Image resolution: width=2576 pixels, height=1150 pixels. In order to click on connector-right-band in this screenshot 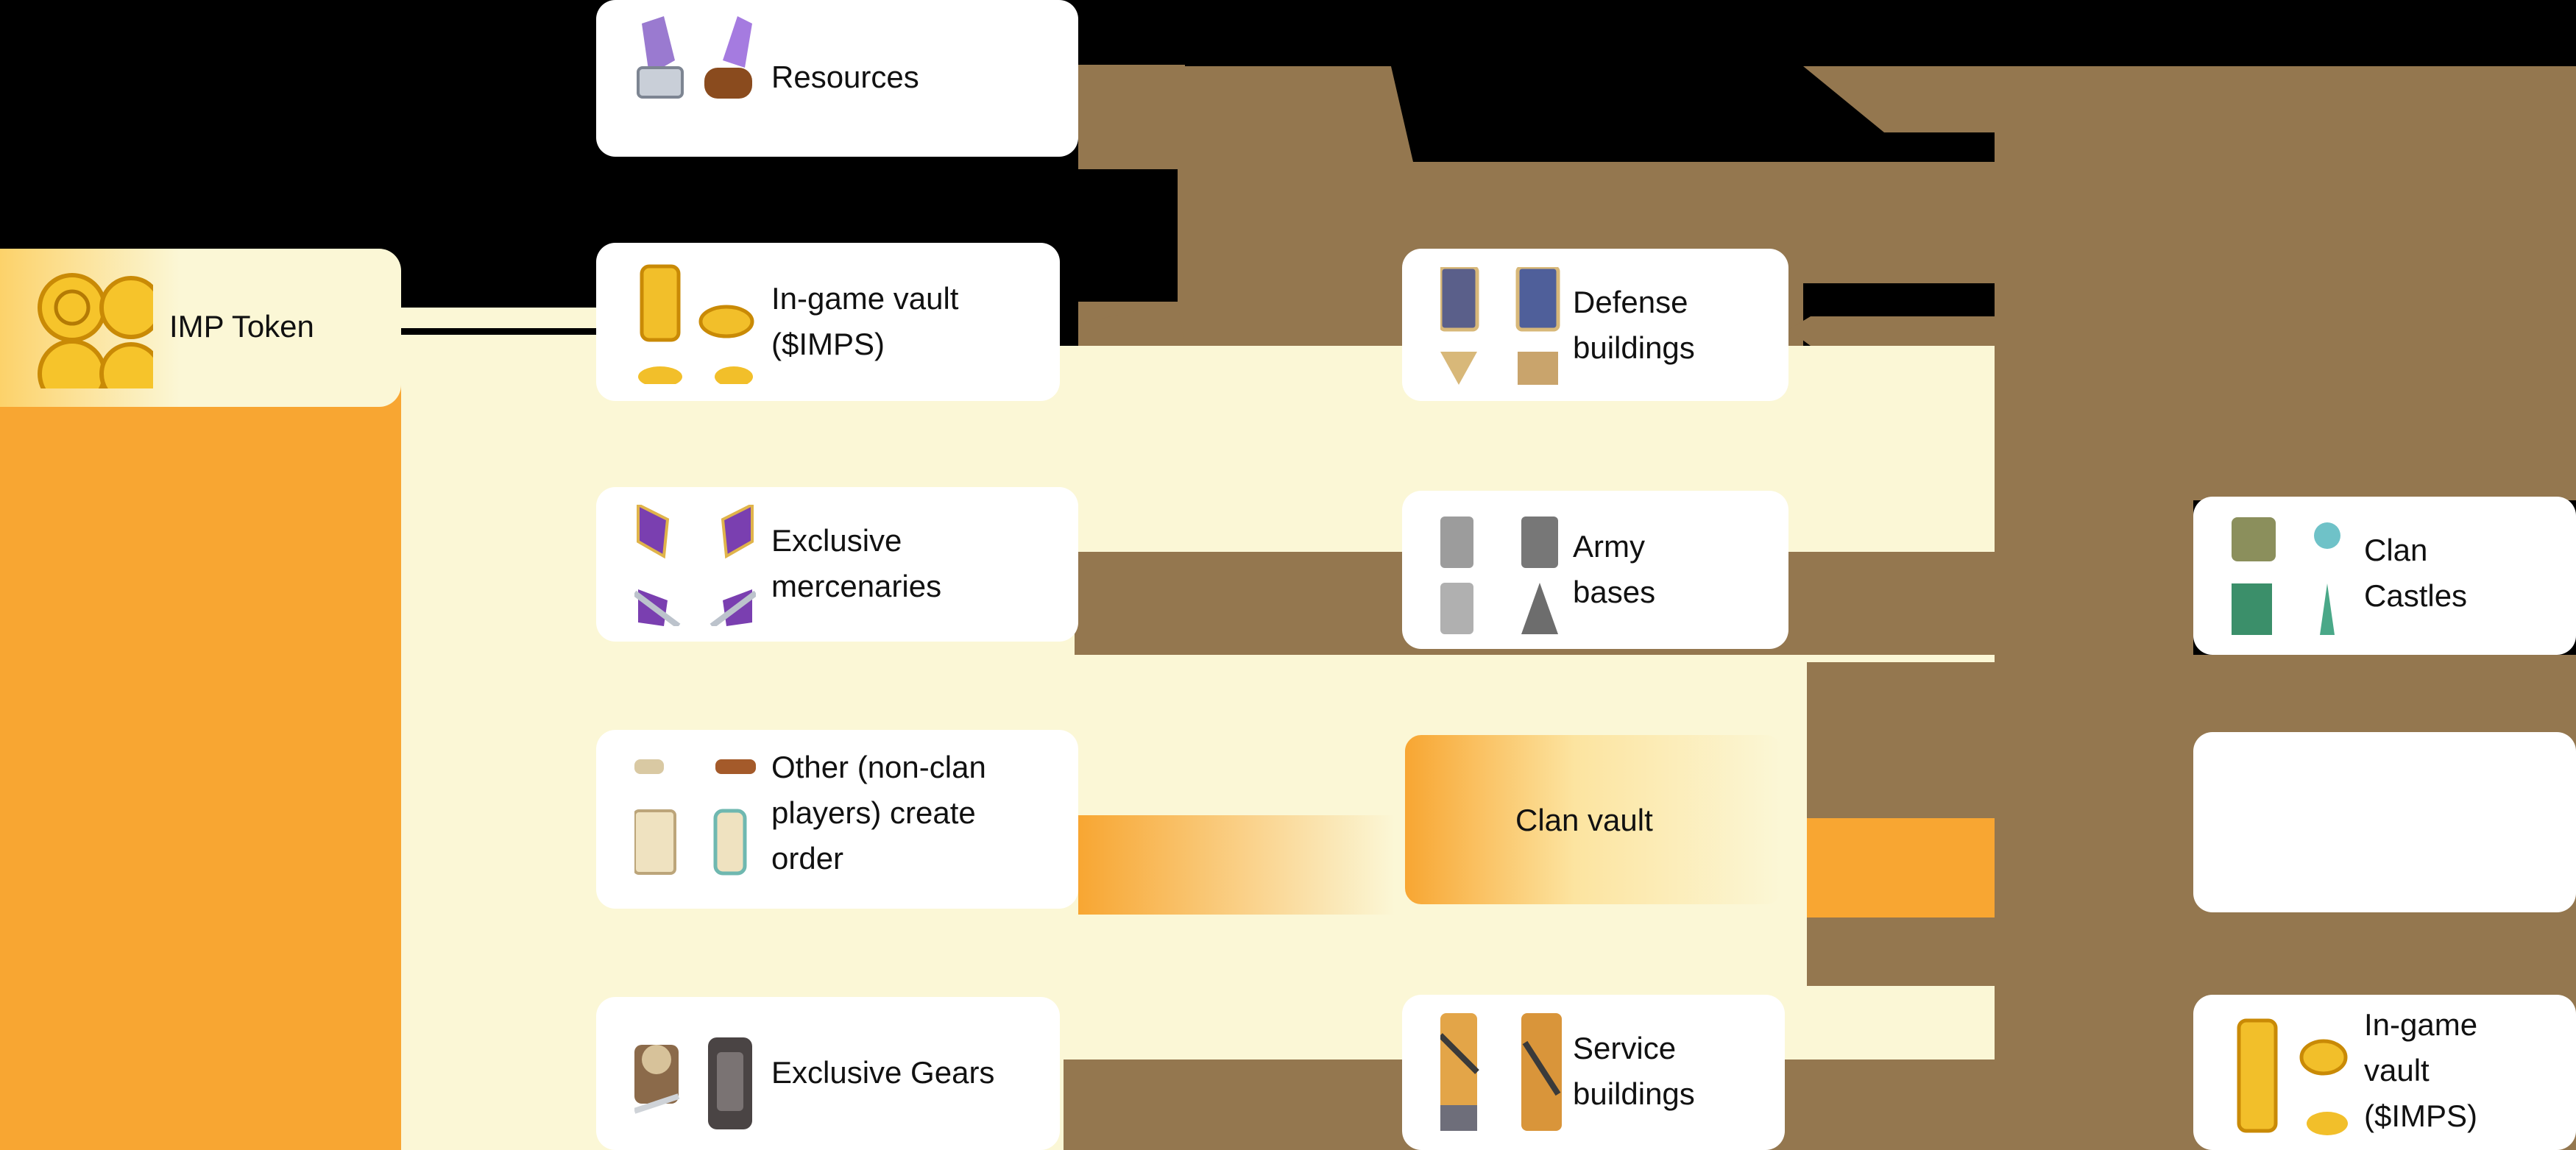, I will do `click(2344, 283)`.